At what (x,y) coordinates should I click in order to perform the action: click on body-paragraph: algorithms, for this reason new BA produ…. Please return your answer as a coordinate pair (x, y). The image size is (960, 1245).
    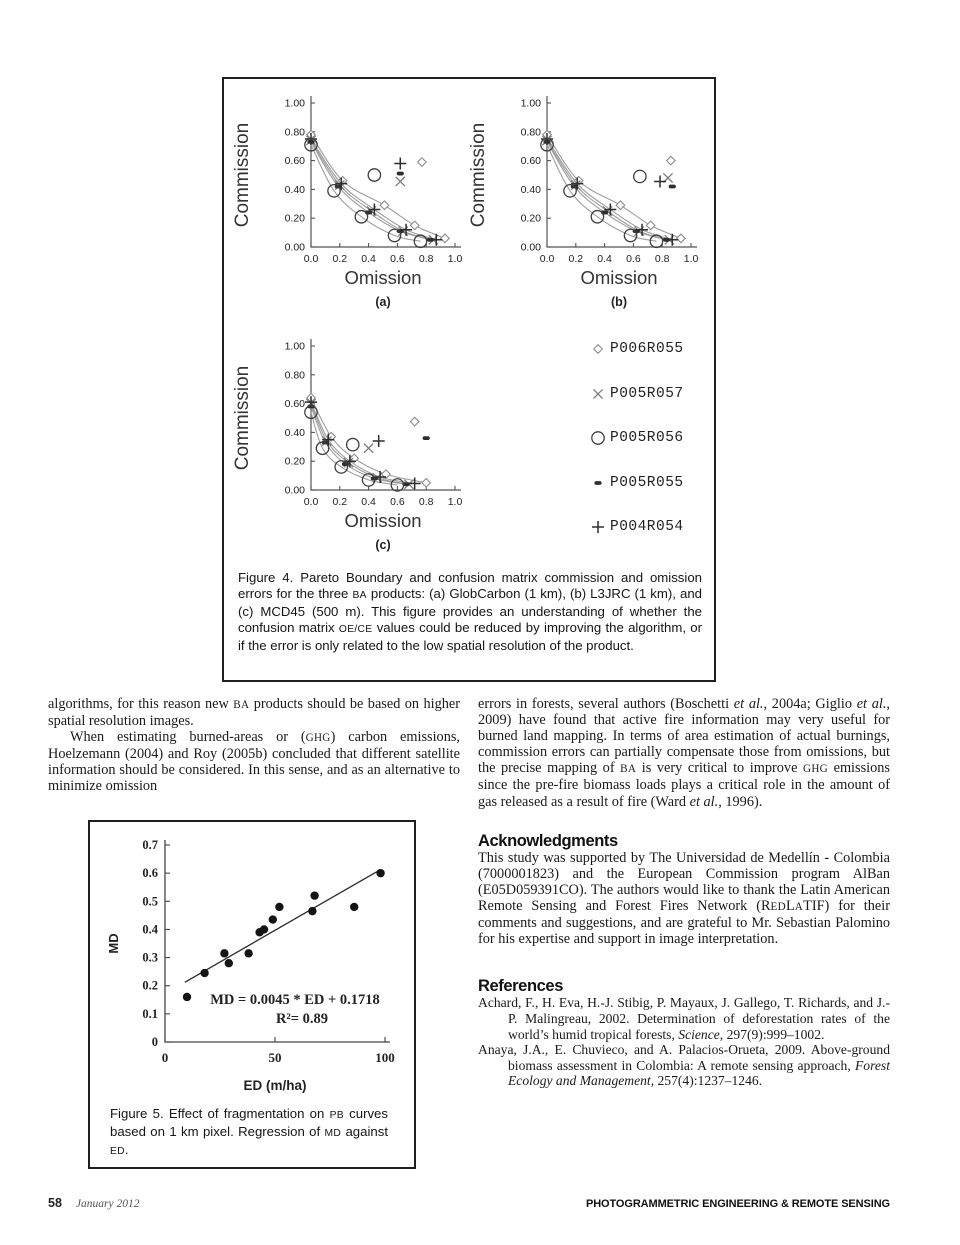
    Looking at the image, I should click on (254, 713).